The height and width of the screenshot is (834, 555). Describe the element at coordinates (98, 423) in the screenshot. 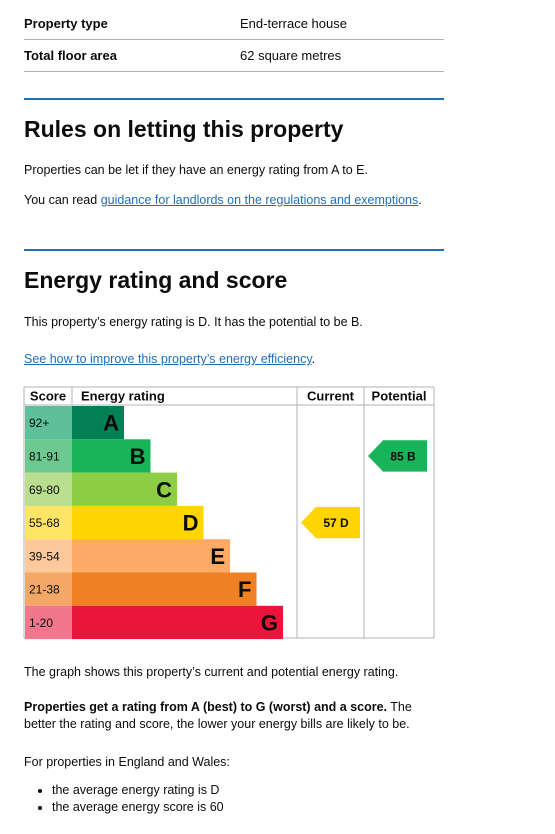

I see `rating-bar-a` at that location.